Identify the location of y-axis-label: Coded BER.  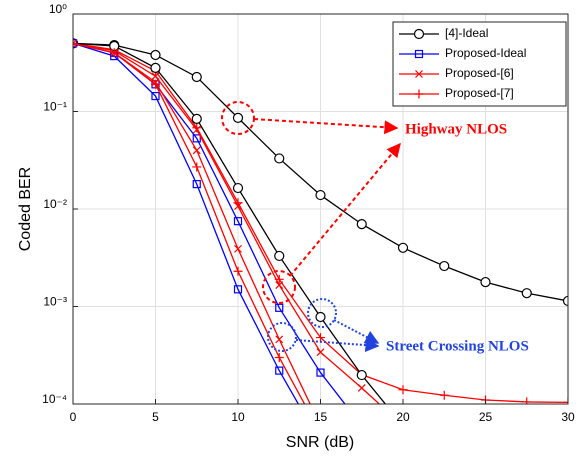
(25, 209).